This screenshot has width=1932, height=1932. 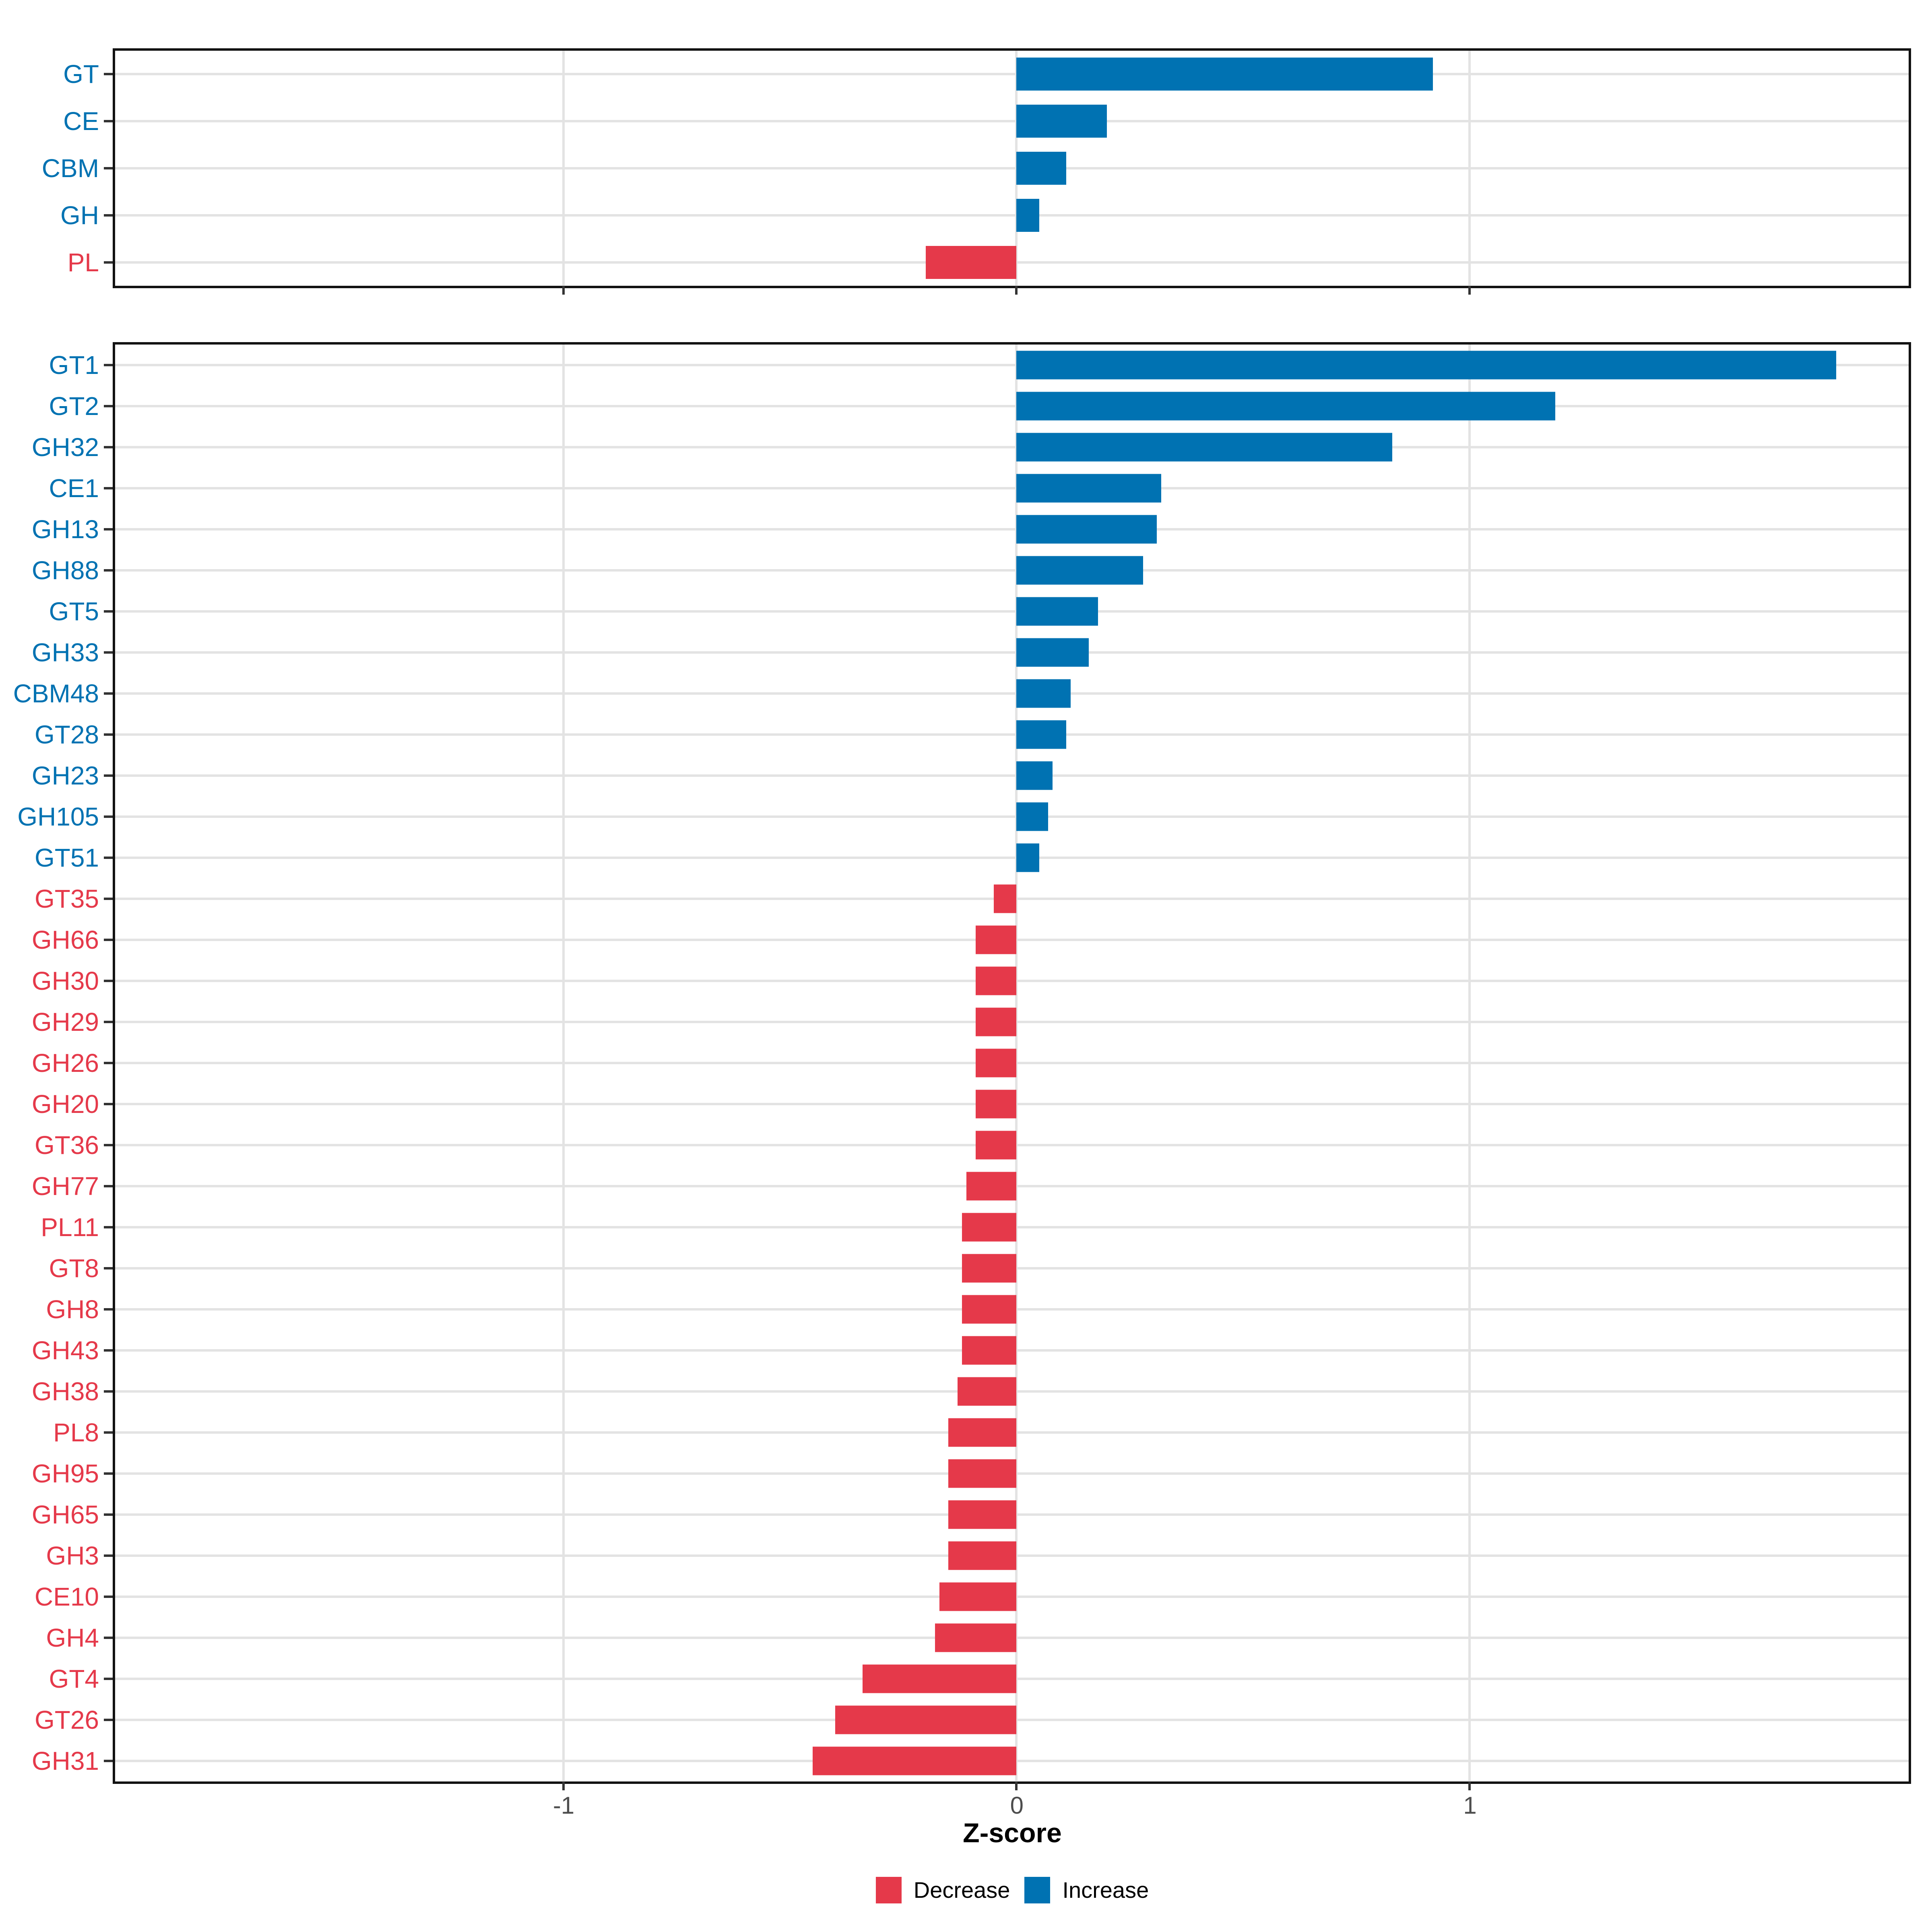 I want to click on y-axis-label-GH: GH, so click(x=79, y=215).